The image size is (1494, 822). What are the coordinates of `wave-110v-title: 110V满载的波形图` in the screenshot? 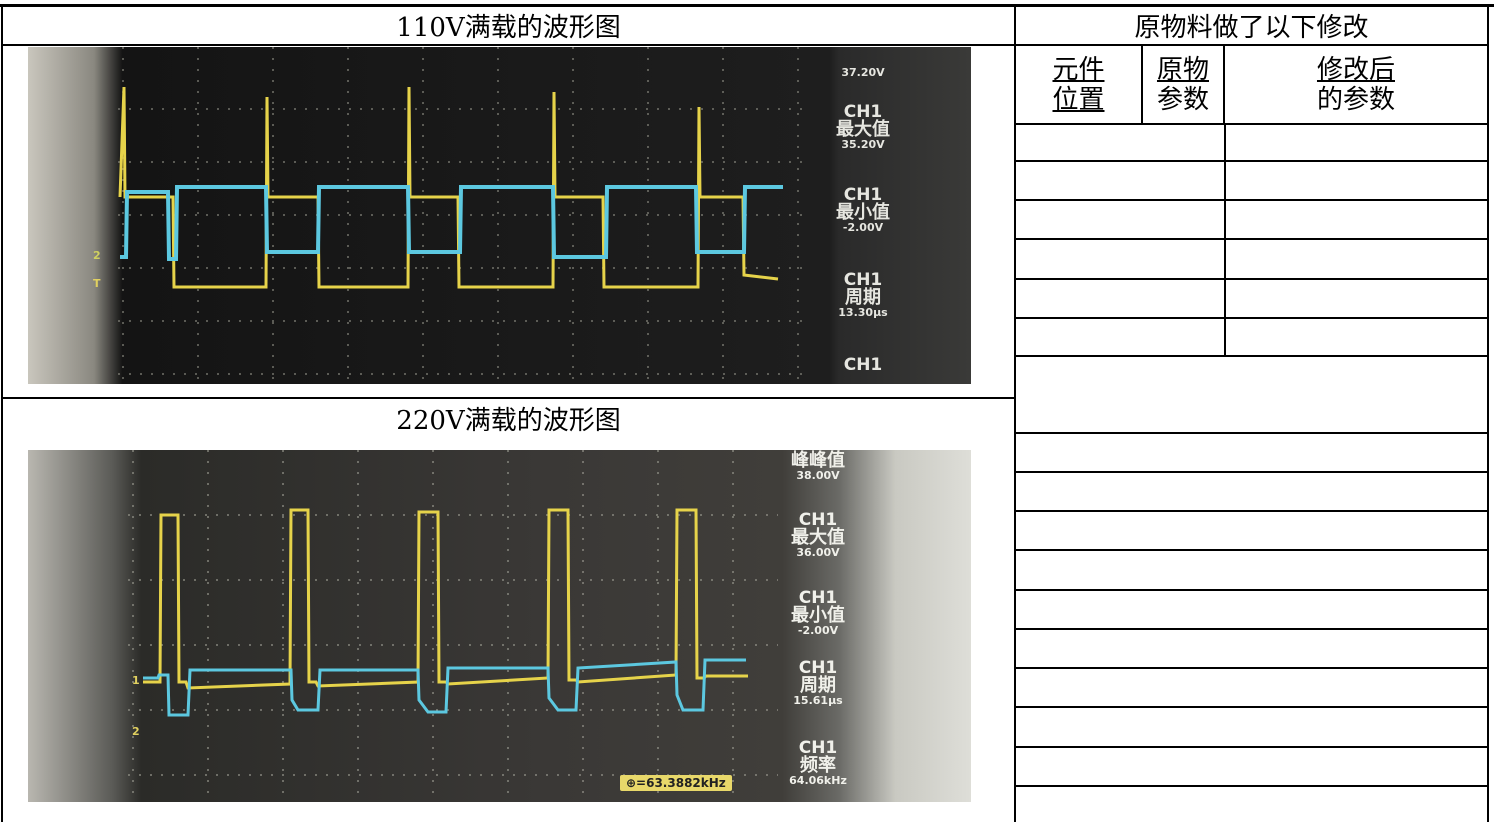 It's located at (508, 28).